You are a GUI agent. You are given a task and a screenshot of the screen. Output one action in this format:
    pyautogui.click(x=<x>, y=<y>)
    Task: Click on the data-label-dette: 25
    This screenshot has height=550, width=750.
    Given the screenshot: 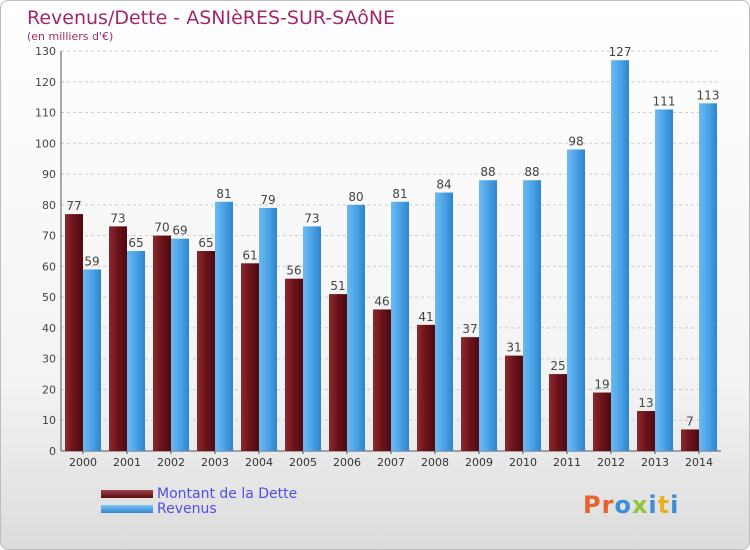 What is the action you would take?
    pyautogui.click(x=557, y=366)
    